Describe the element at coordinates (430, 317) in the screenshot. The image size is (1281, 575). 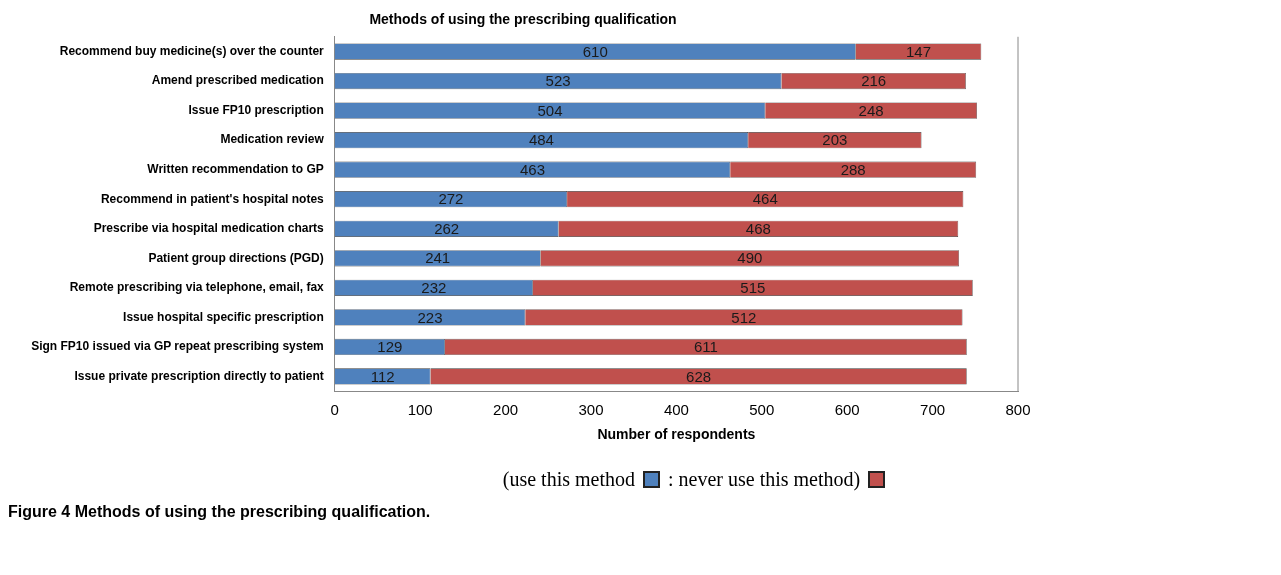
I see `data-label: 223` at that location.